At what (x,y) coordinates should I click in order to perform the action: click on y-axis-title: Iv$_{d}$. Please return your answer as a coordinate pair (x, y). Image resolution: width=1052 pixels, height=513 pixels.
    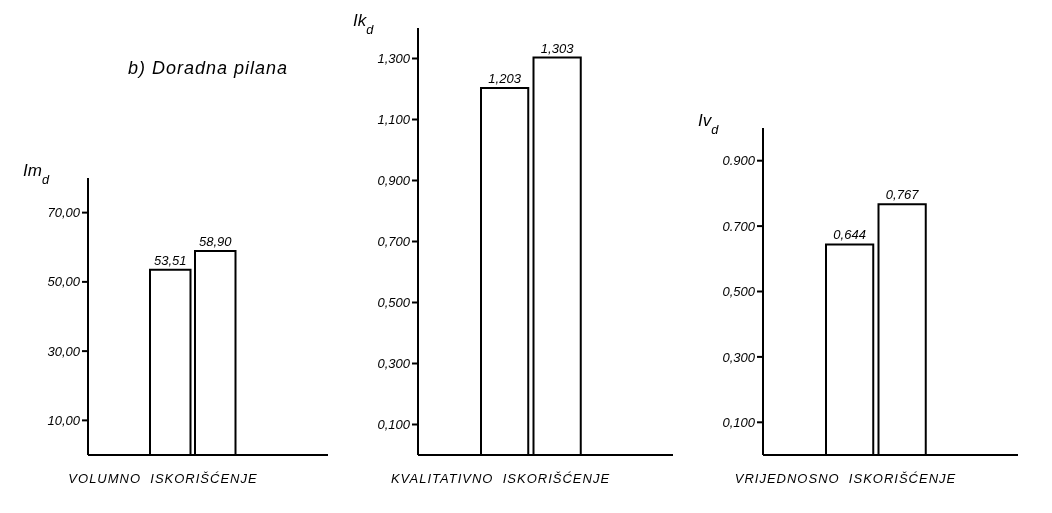
    Looking at the image, I should click on (709, 124).